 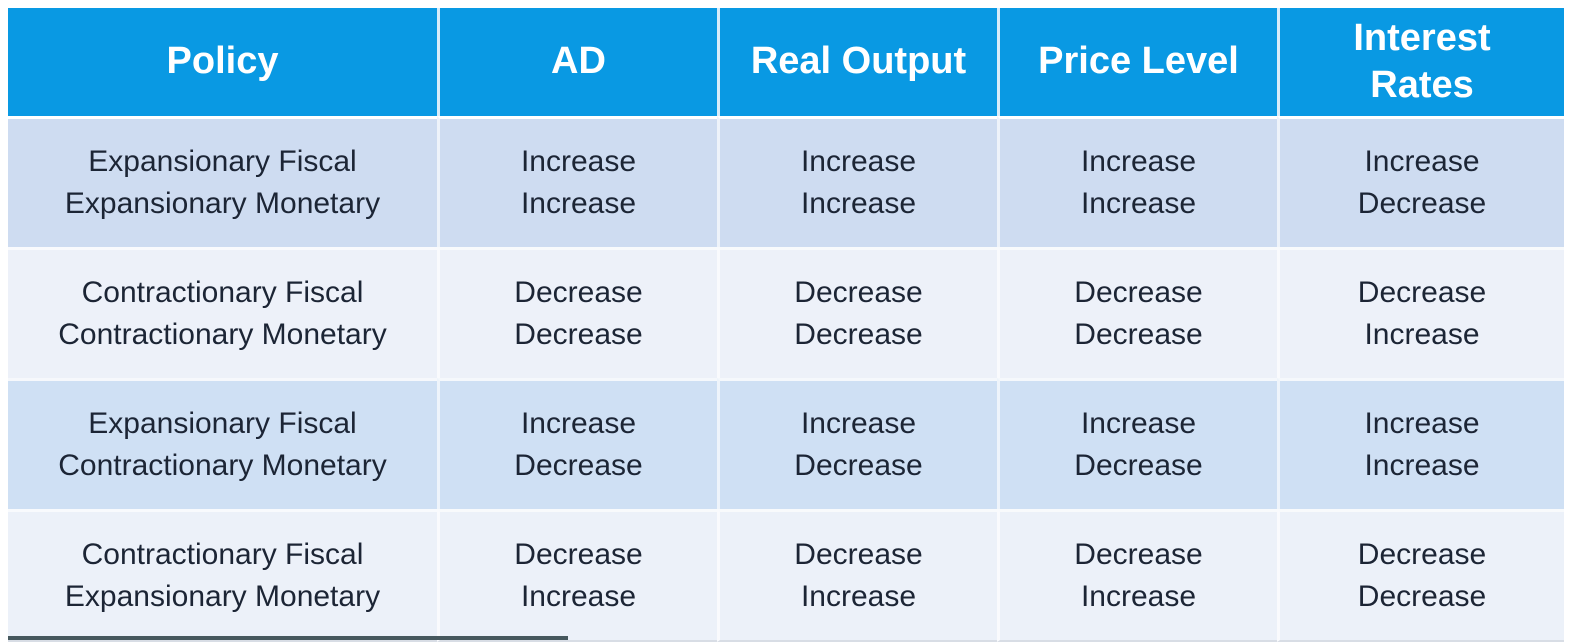 What do you see at coordinates (577, 575) in the screenshot?
I see `ad-cell: Decrease Increase` at bounding box center [577, 575].